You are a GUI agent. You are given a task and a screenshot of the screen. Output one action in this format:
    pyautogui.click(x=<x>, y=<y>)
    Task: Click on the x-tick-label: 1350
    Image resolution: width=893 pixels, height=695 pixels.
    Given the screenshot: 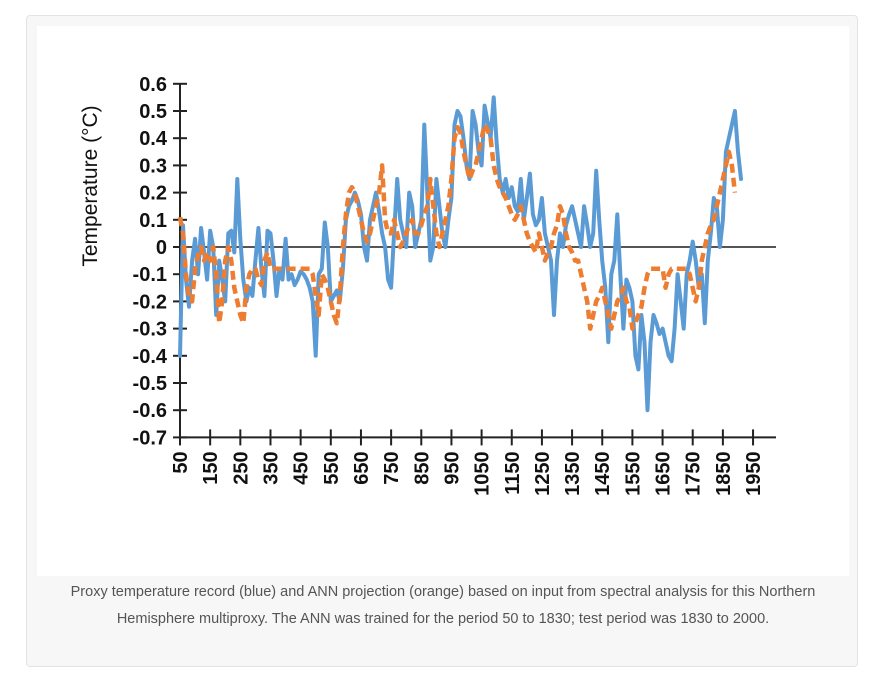 What is the action you would take?
    pyautogui.click(x=573, y=473)
    